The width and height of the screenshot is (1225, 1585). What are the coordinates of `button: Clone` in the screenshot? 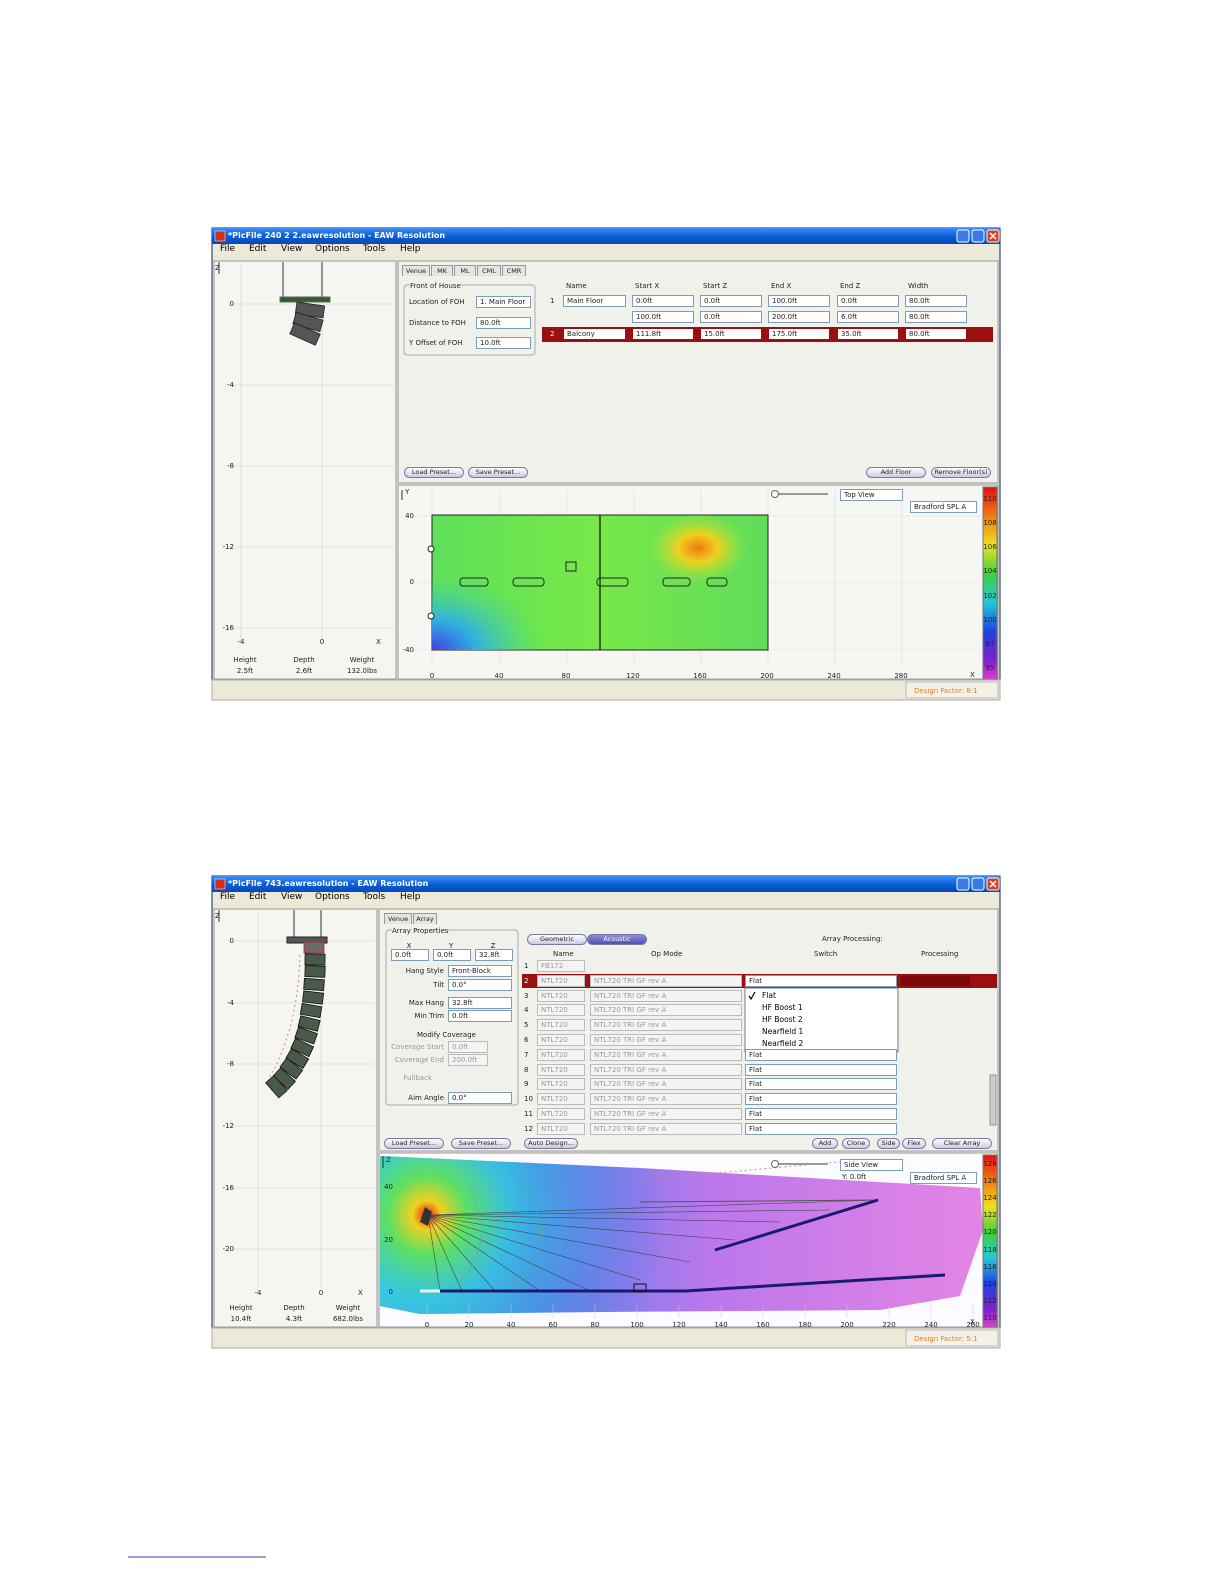 It's located at (856, 1143).